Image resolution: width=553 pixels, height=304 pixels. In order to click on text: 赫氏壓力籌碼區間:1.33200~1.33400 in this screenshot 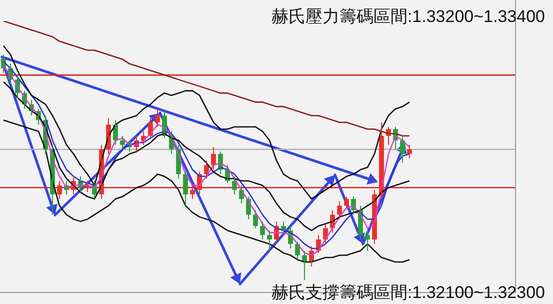, I will do `click(408, 17)`.